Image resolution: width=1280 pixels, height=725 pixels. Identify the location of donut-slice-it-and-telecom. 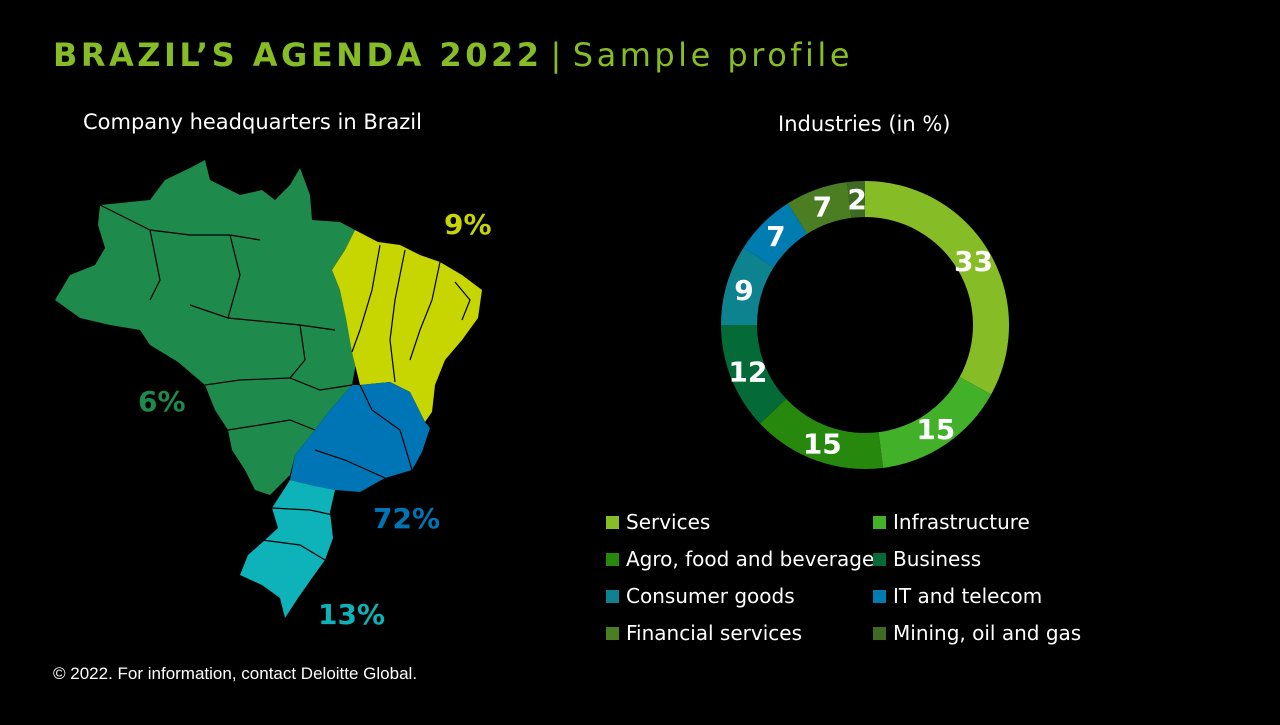
(775, 235).